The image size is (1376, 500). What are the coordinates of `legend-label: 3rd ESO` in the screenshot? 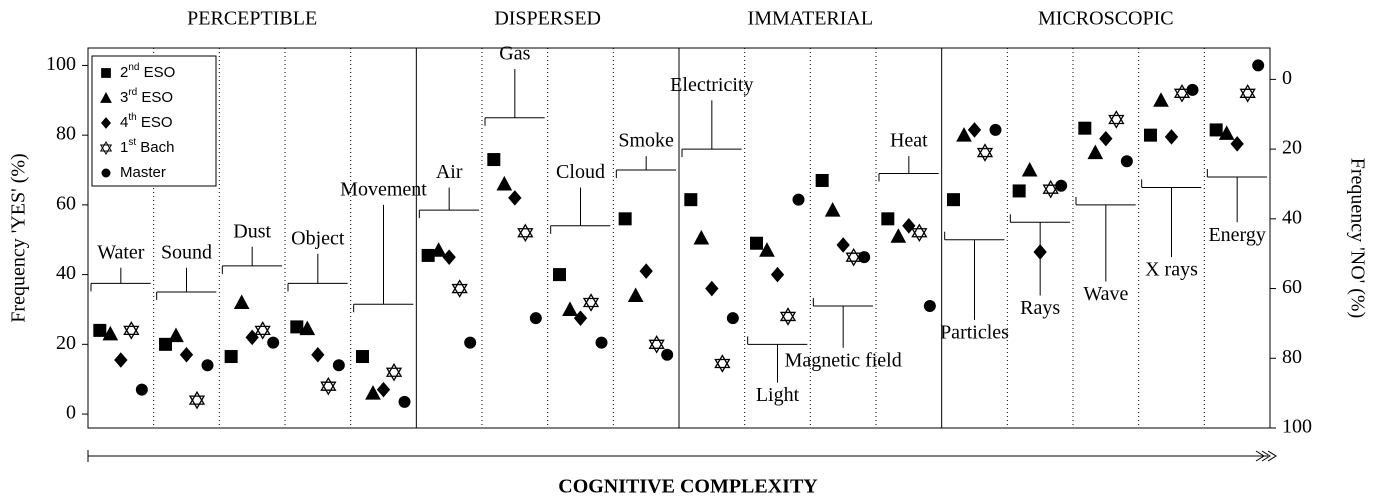 It's located at (146, 96).